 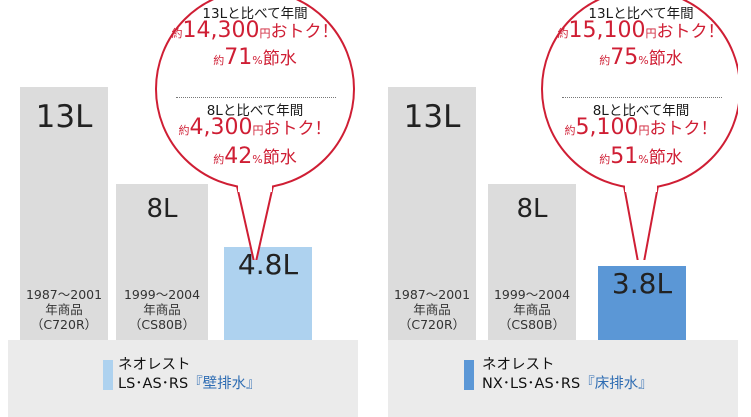 I want to click on legend-model-line: LS･AS･RS『壁排水』, so click(x=189, y=382).